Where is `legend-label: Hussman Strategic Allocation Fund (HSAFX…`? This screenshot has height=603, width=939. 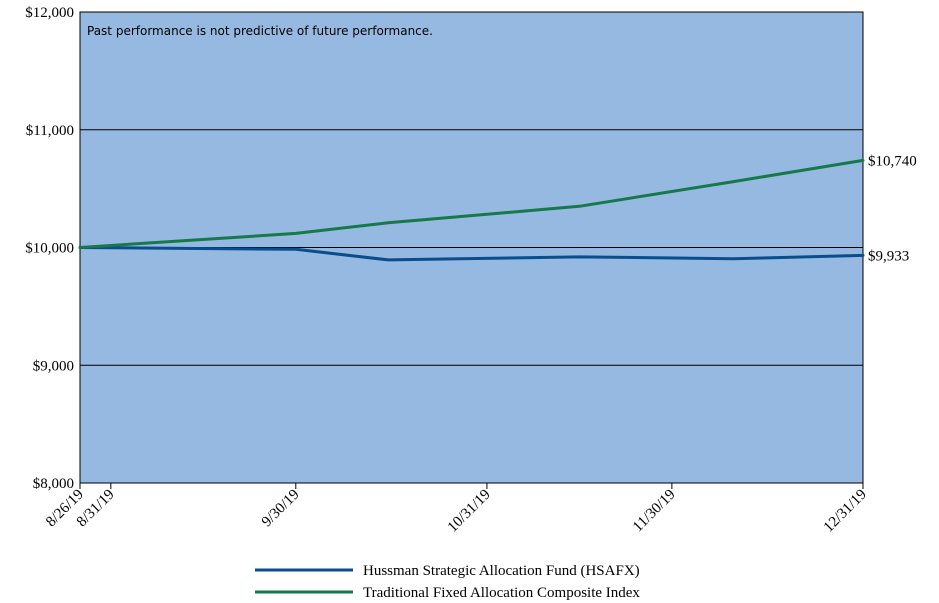
legend-label: Hussman Strategic Allocation Fund (HSAFX… is located at coordinates (501, 571).